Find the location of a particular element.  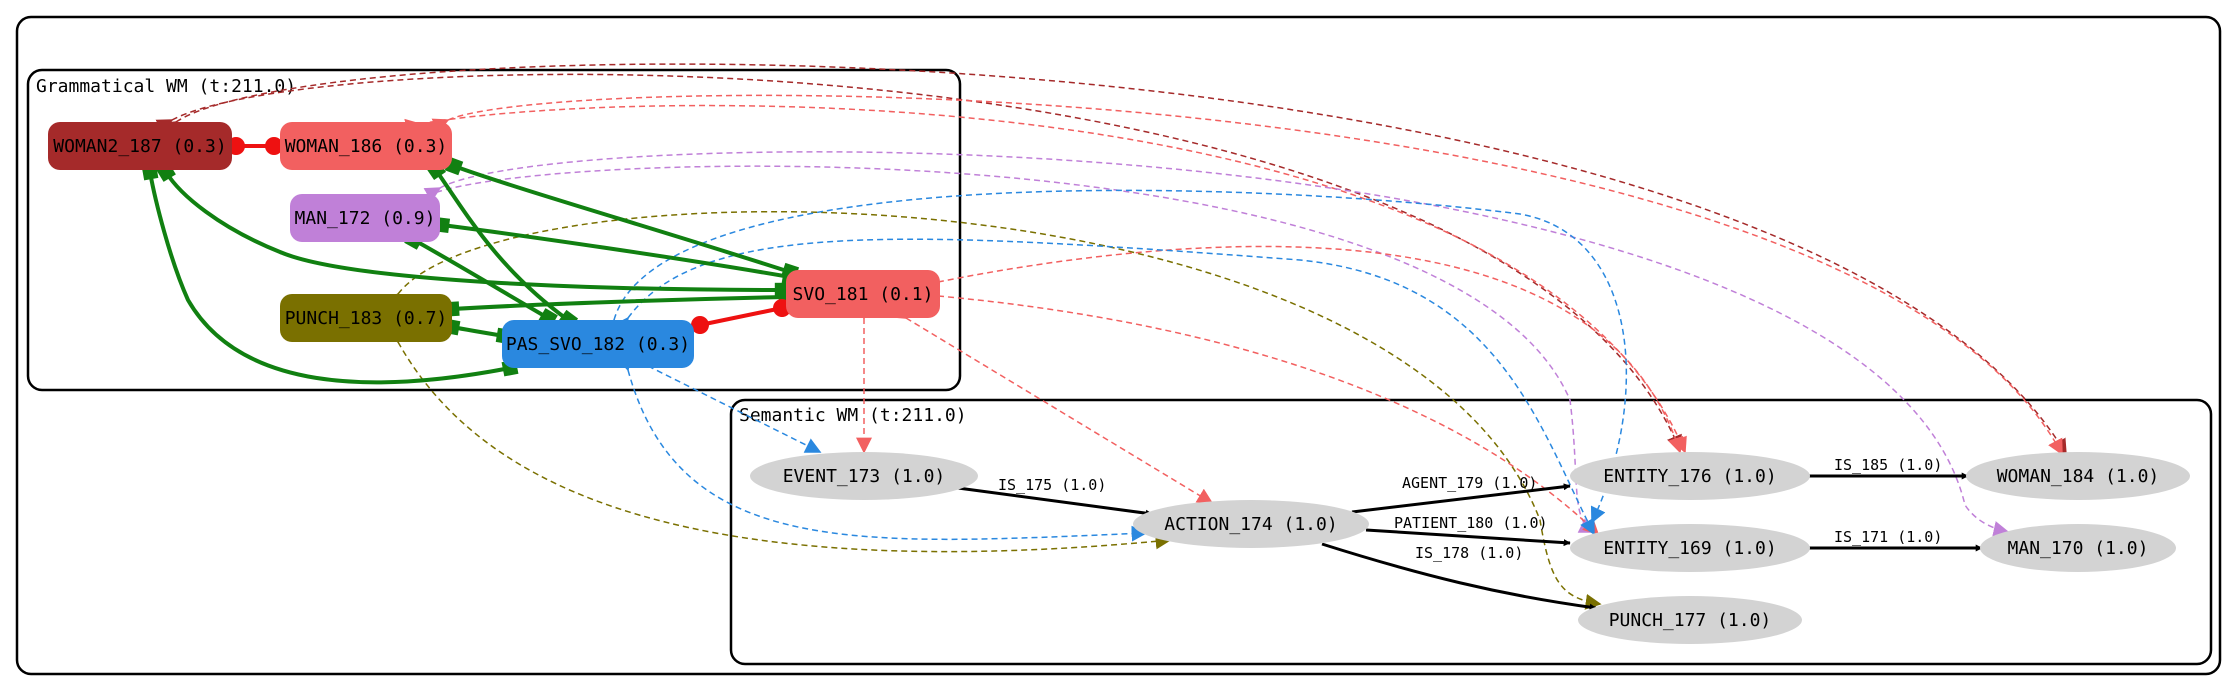

edge-passvo182-punch183 is located at coordinates (478, 331).